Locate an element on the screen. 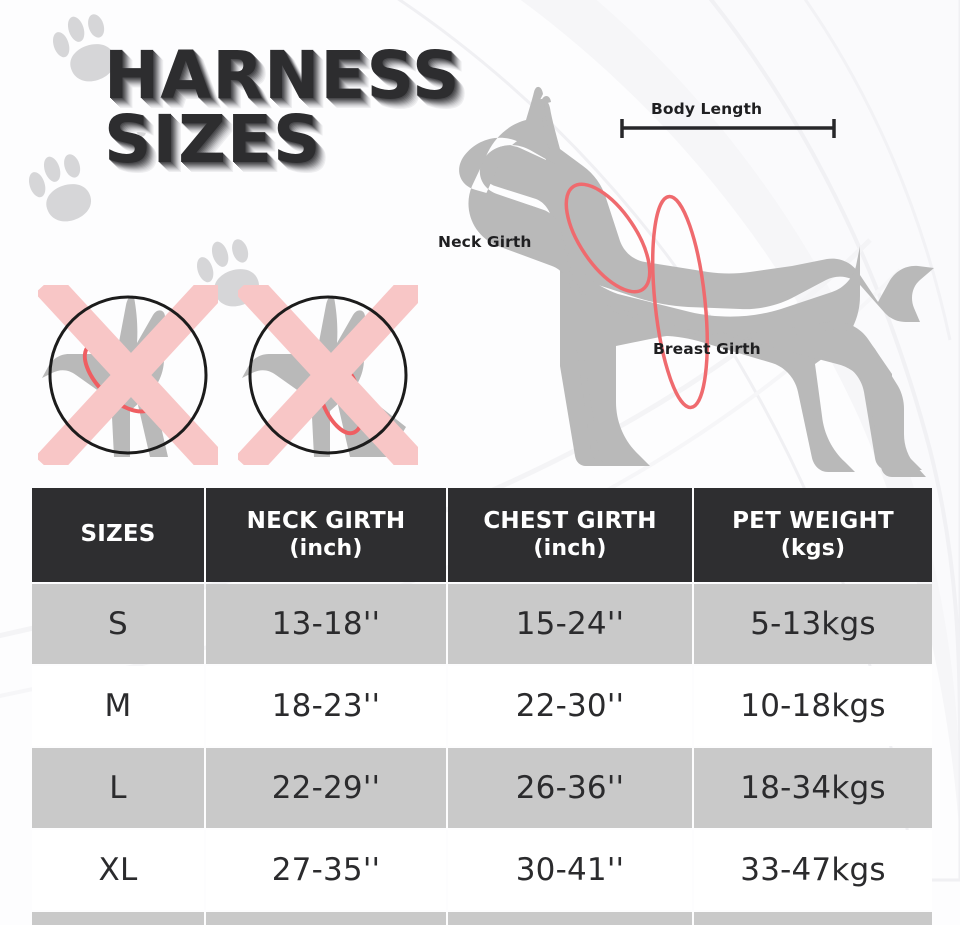 Image resolution: width=960 pixels, height=925 pixels. cell-chest: 22-30'' is located at coordinates (570, 706).